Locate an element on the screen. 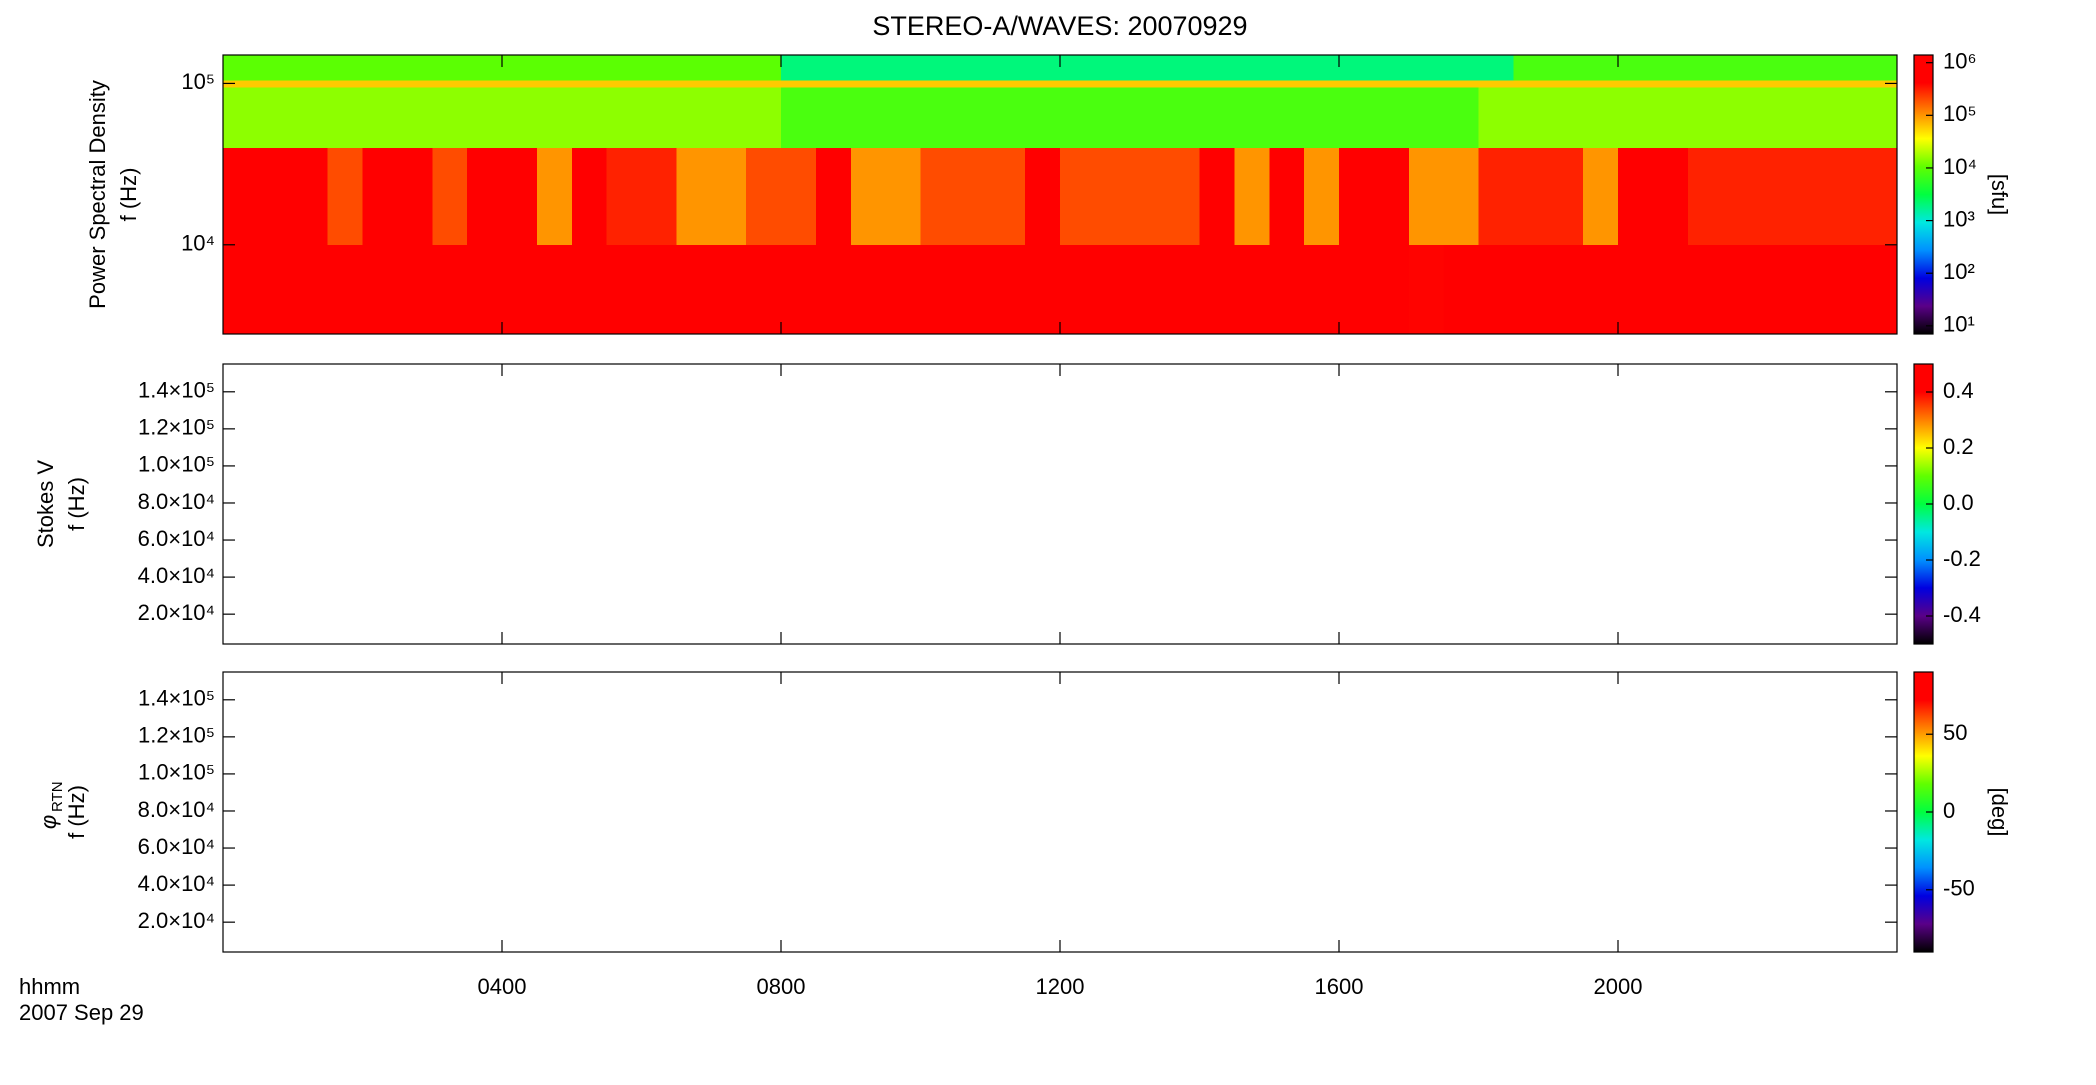 Image resolution: width=2096 pixels, height=1085 pixels. y-tick-label: 6.0×10⁴ is located at coordinates (176, 538).